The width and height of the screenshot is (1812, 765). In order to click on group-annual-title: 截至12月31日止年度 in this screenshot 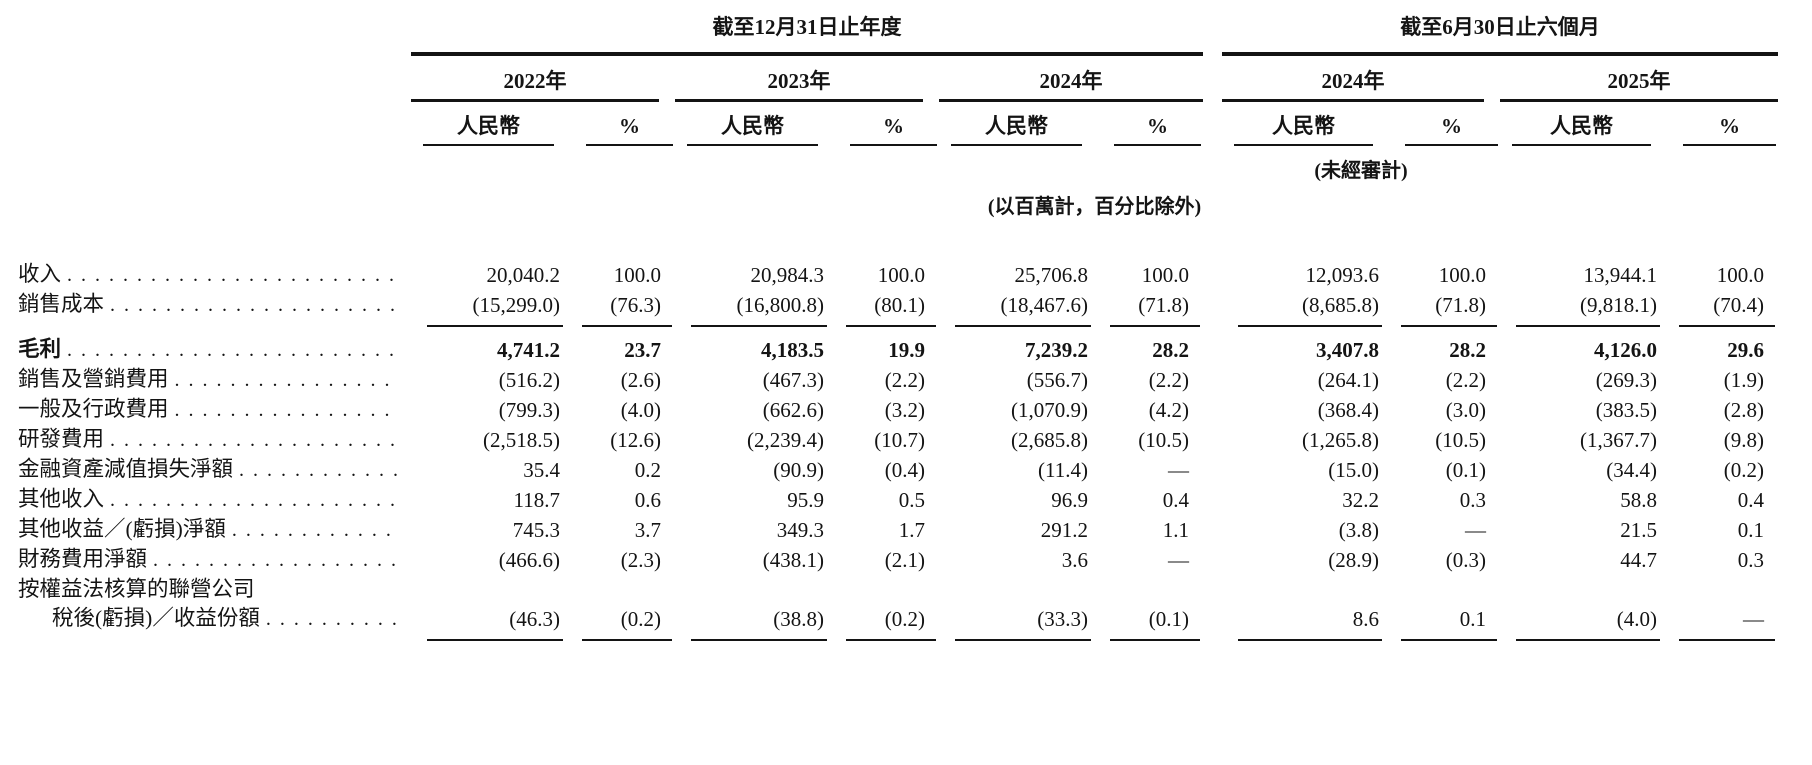, I will do `click(807, 35)`.